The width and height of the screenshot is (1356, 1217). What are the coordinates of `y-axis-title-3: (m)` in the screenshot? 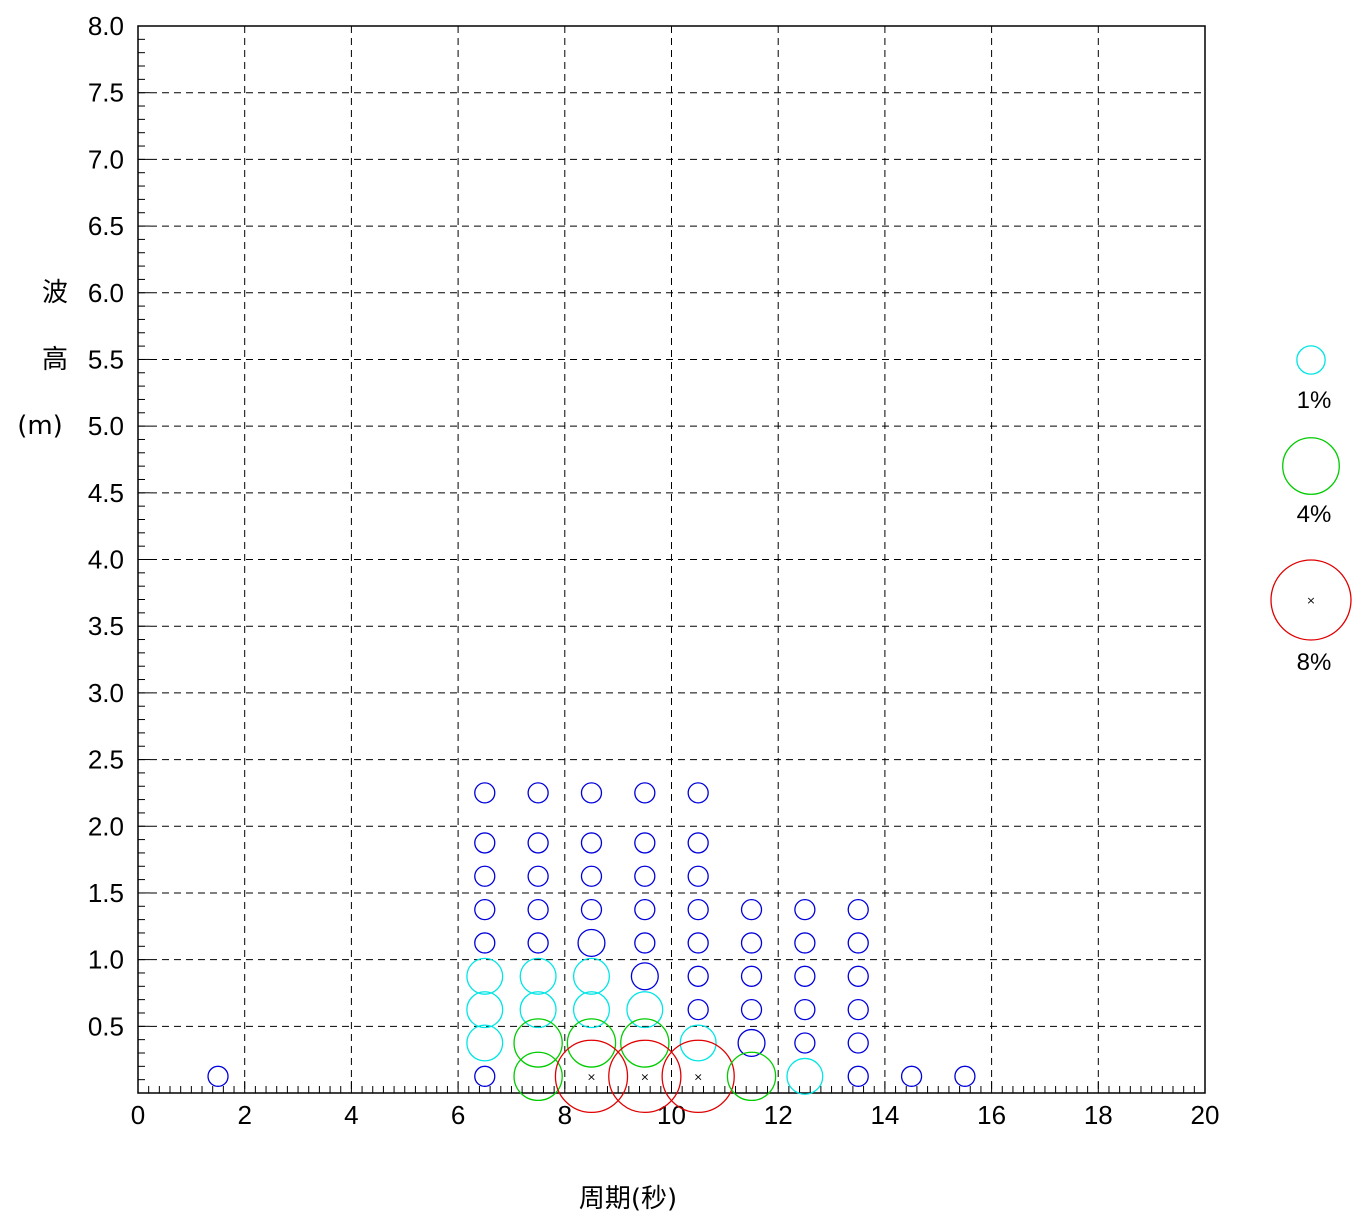 It's located at (40, 426).